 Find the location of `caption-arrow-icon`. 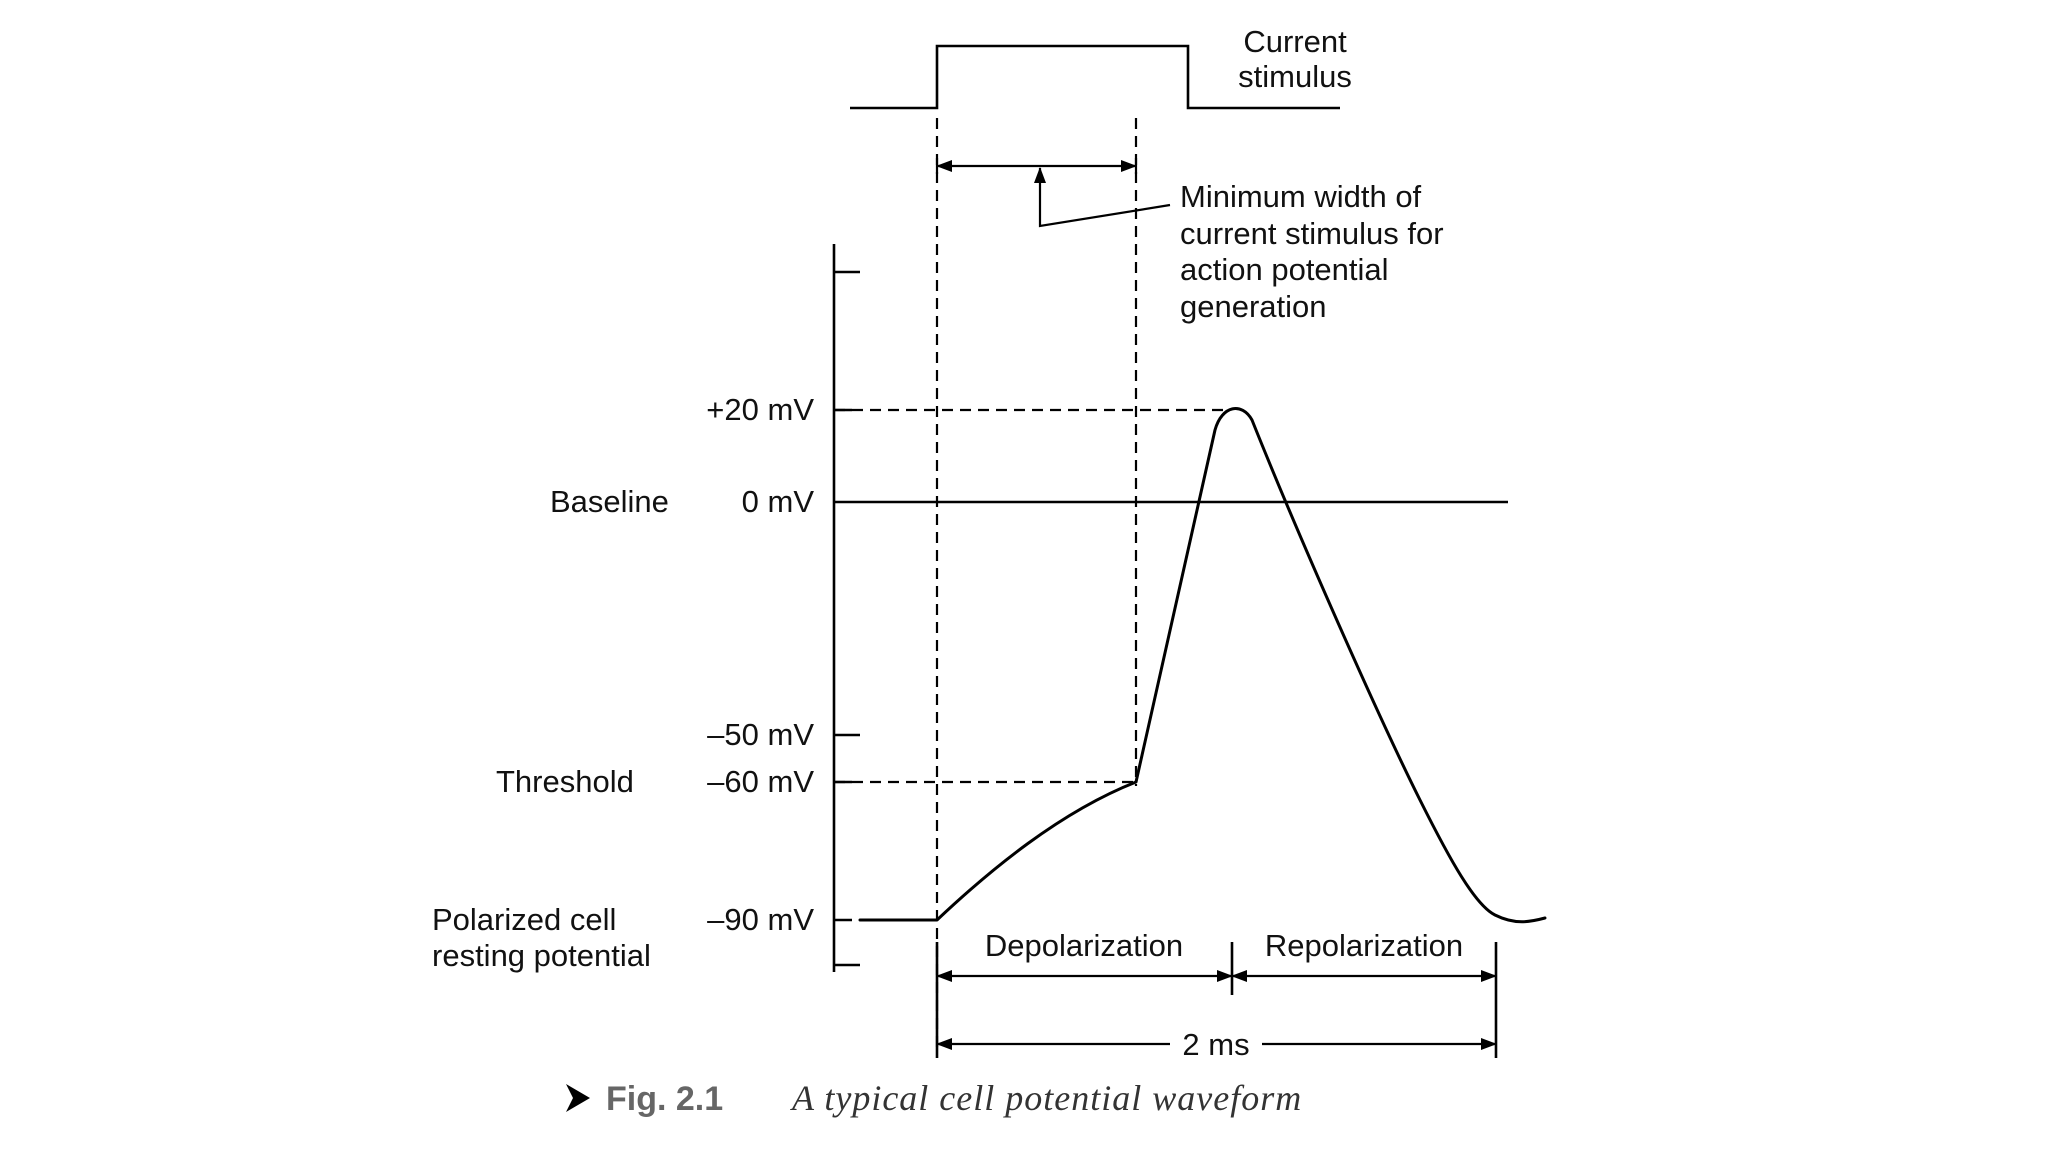

caption-arrow-icon is located at coordinates (578, 1098).